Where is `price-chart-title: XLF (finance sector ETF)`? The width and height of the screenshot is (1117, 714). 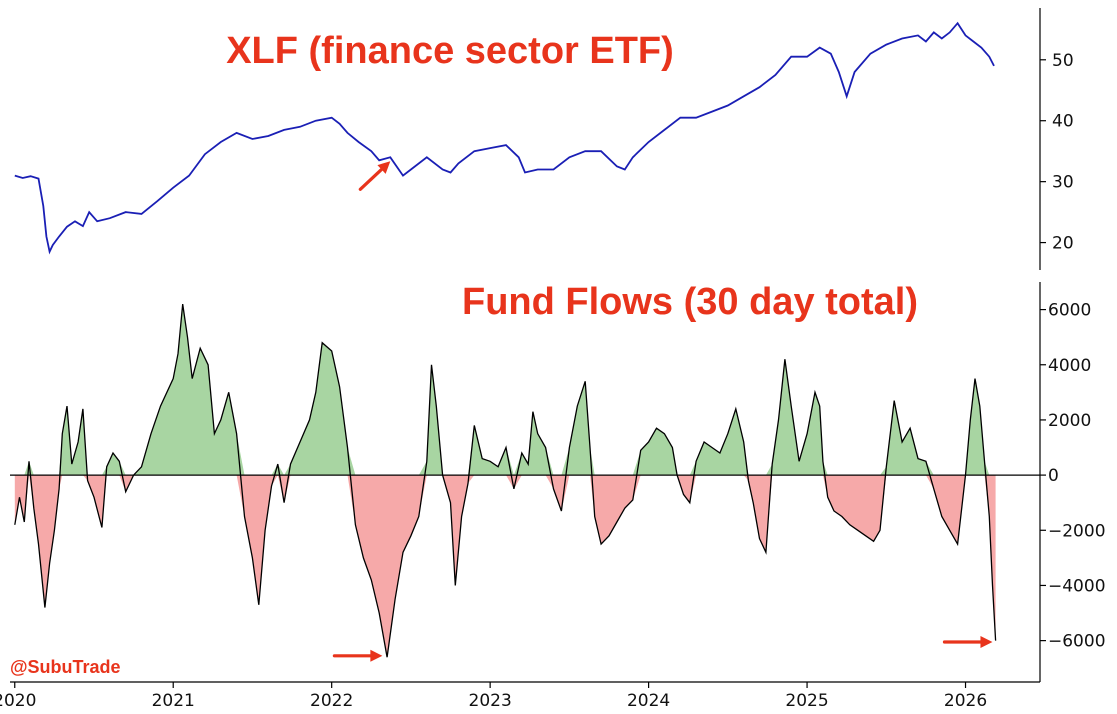
price-chart-title: XLF (finance sector ETF) is located at coordinates (450, 51).